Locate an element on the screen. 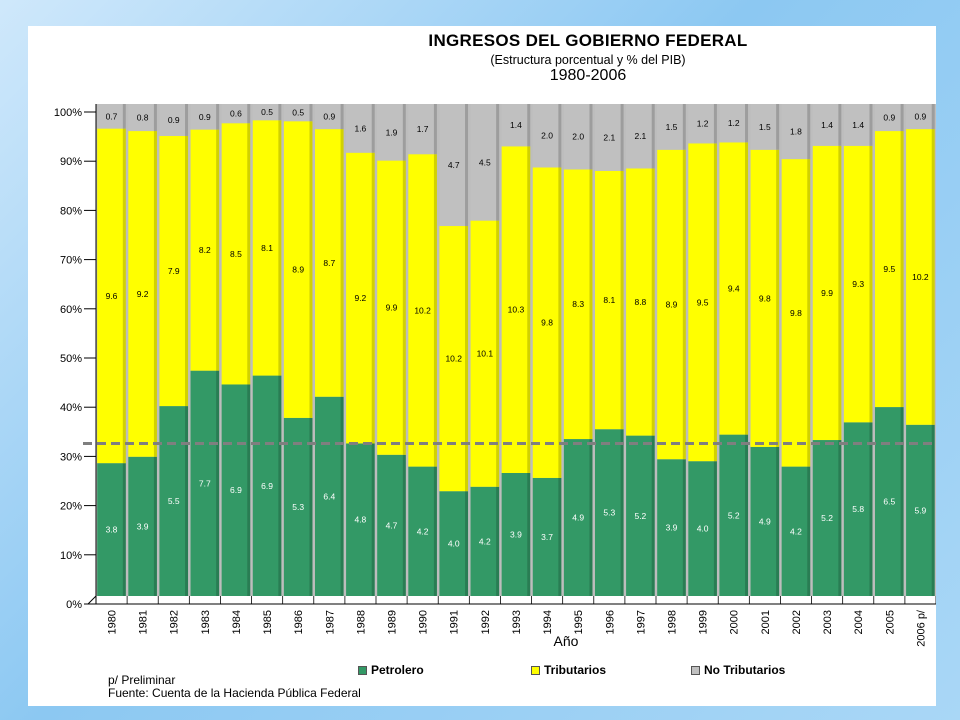 Image resolution: width=960 pixels, height=720 pixels. data-label: 2.0 is located at coordinates (578, 137).